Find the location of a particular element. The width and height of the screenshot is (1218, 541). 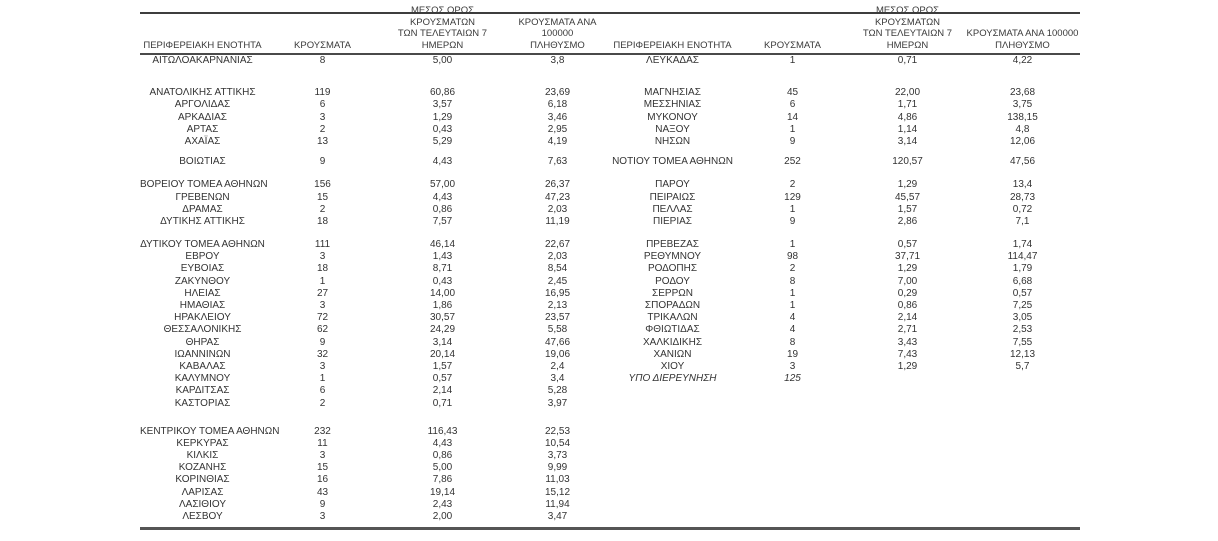

cell-right-per100k: 28,73 is located at coordinates (1022, 197).